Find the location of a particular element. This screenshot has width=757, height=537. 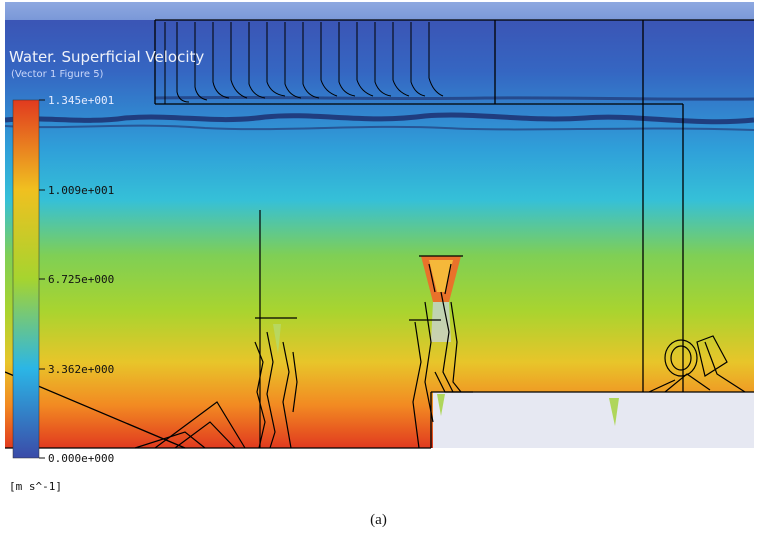

color-scale-bar is located at coordinates (26, 279).